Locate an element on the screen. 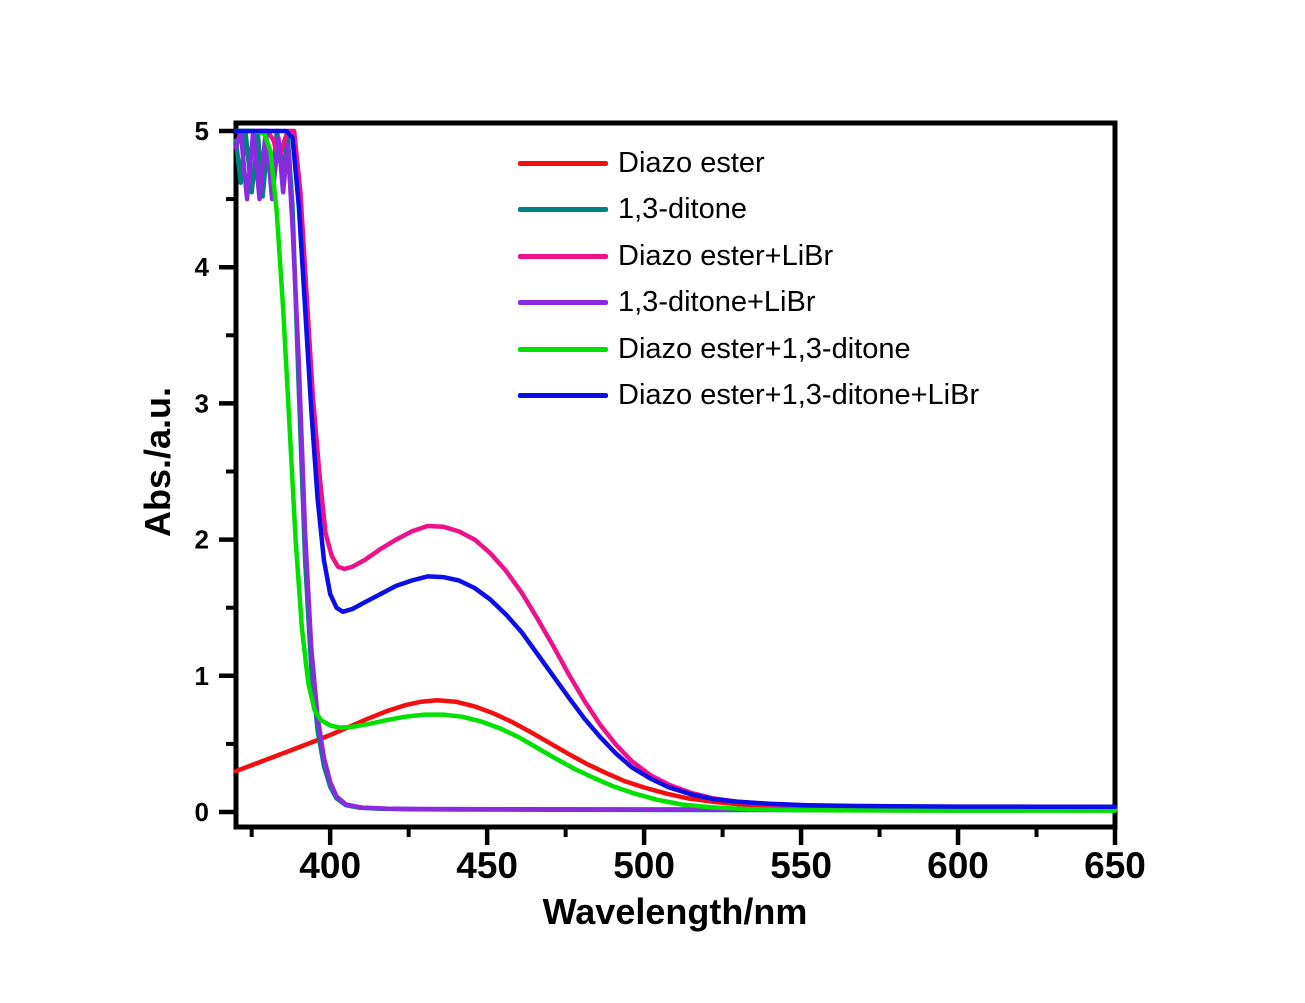 The image size is (1305, 1003). x-tick-label: 650 is located at coordinates (1115, 865).